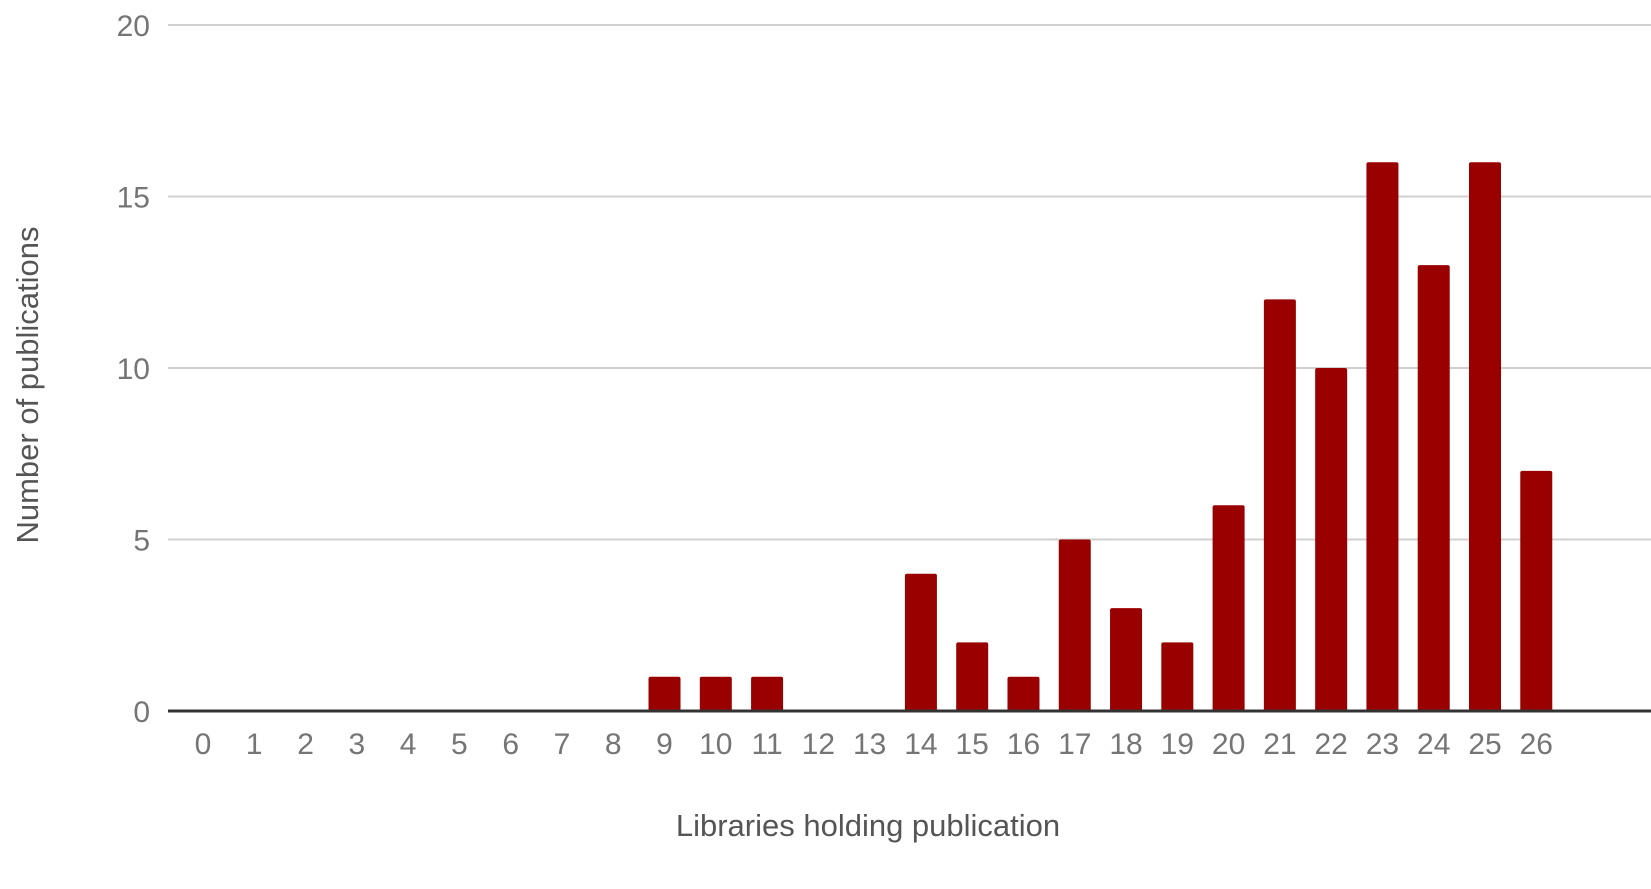 The height and width of the screenshot is (889, 1651). What do you see at coordinates (1228, 744) in the screenshot?
I see `x-tick-label: 20` at bounding box center [1228, 744].